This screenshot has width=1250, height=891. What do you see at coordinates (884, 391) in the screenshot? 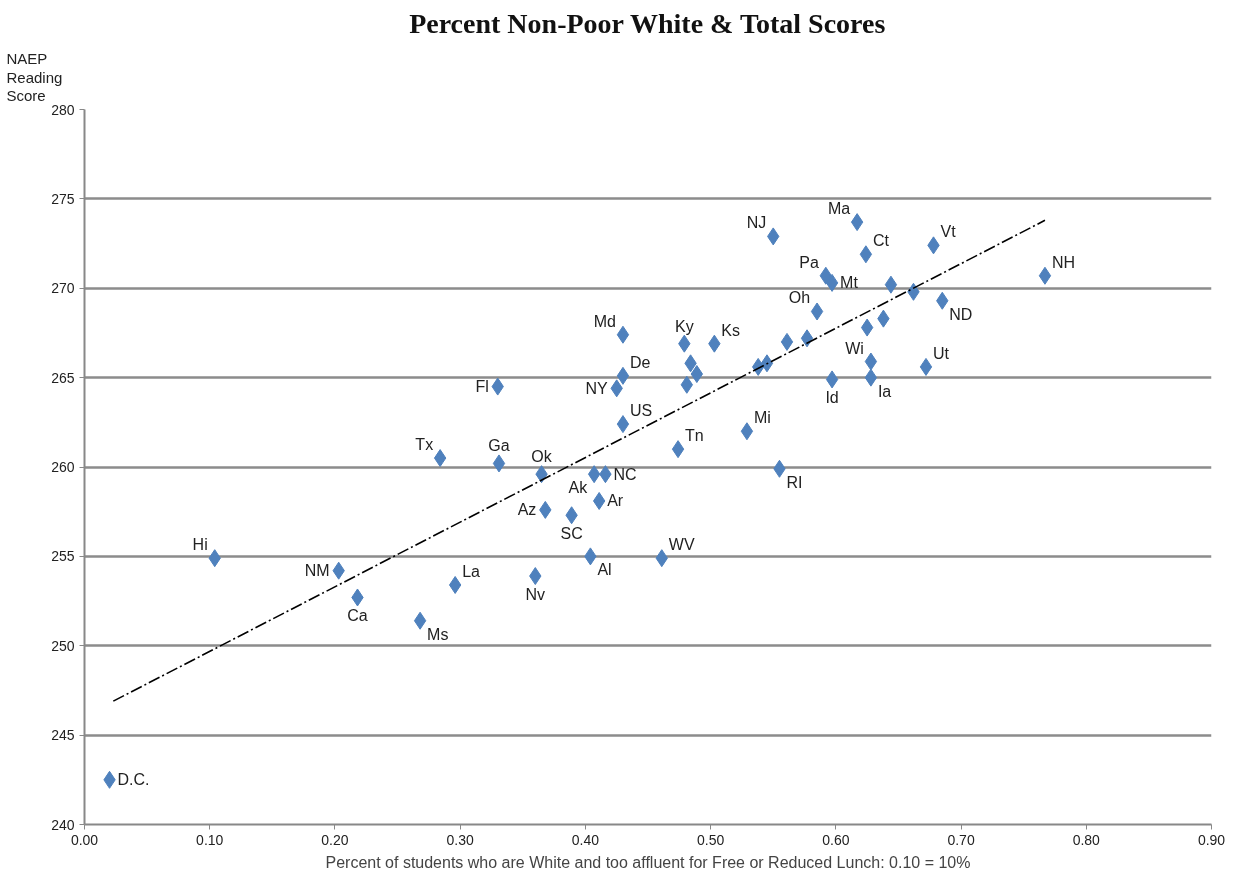
I see `data-label: Ia` at bounding box center [884, 391].